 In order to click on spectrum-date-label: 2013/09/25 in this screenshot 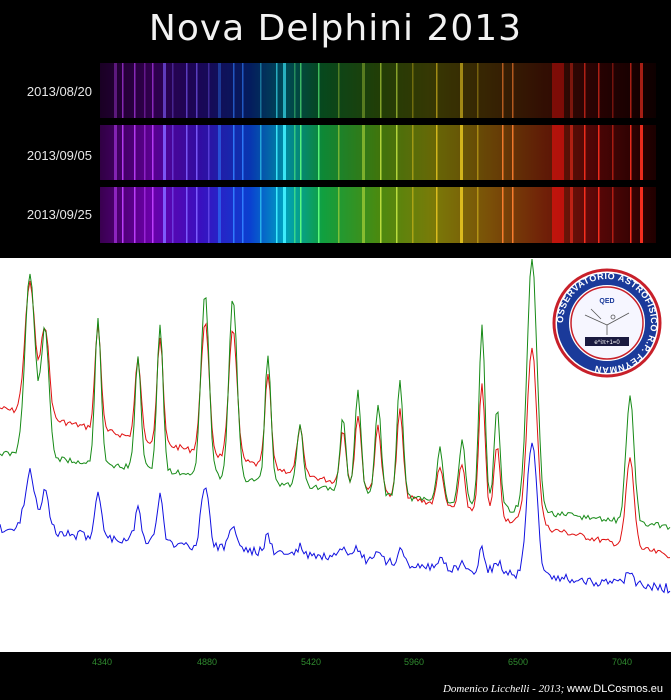, I will do `click(59, 214)`.